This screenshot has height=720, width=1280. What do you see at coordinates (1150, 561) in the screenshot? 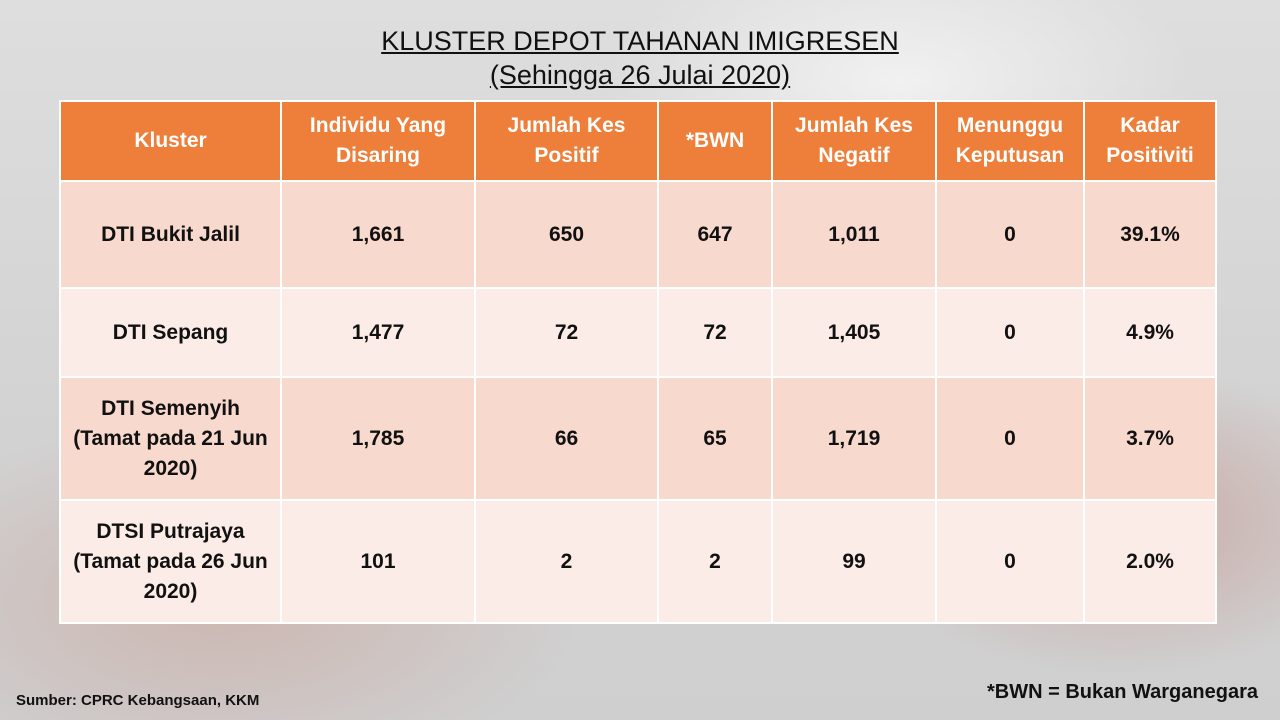
I see `cell-kadar-positiviti: 2.0%` at bounding box center [1150, 561].